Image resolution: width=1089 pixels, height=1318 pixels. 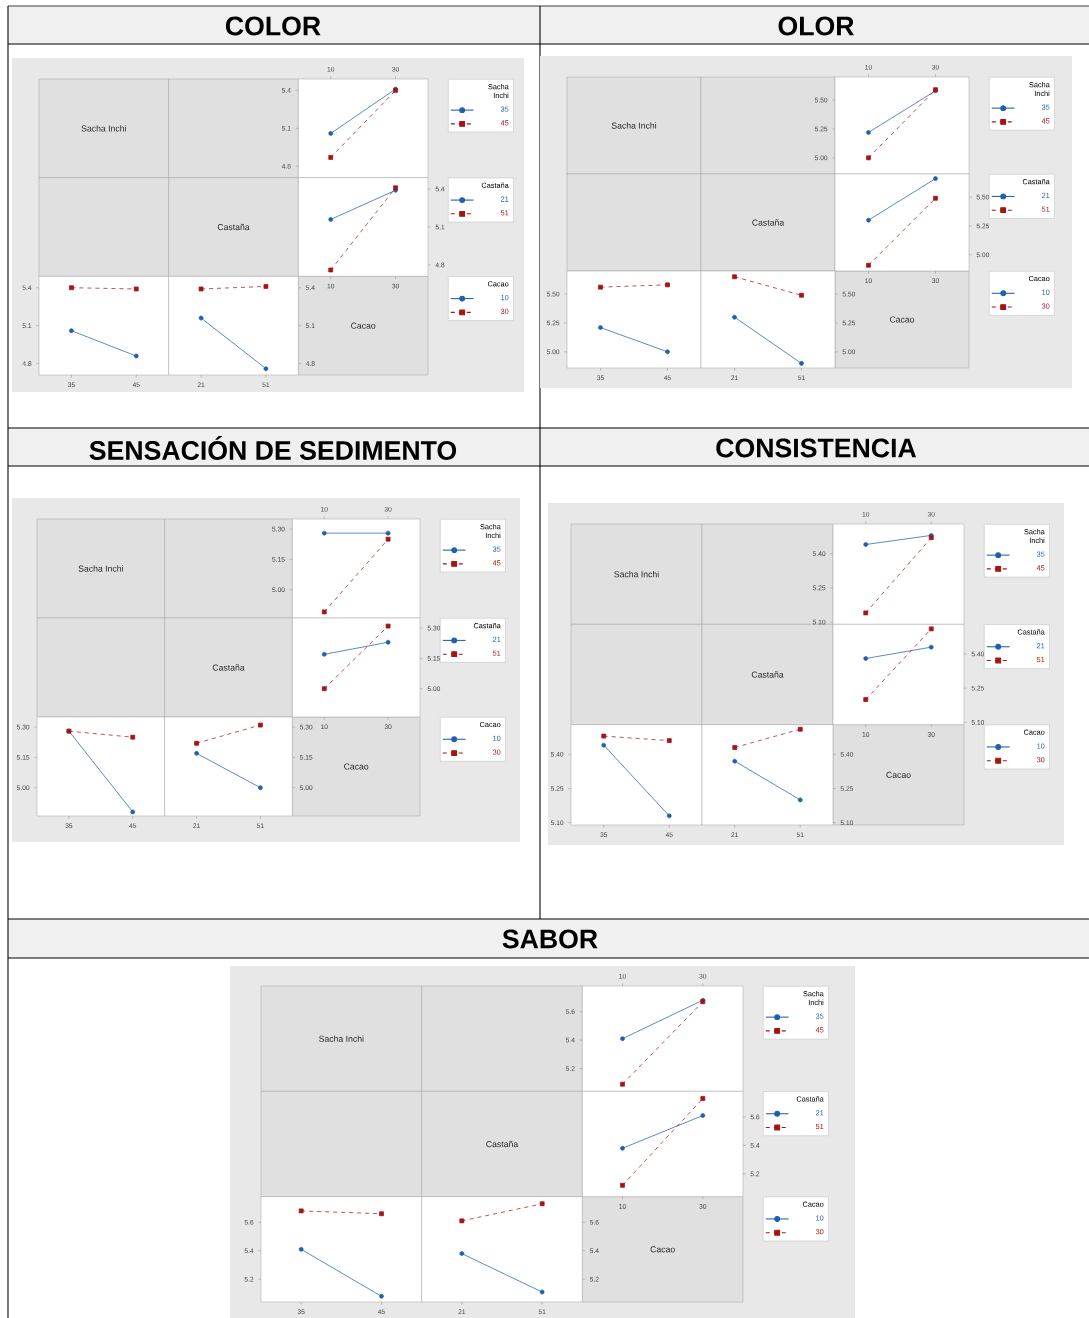 What do you see at coordinates (816, 26) in the screenshot?
I see `text: OLOR` at bounding box center [816, 26].